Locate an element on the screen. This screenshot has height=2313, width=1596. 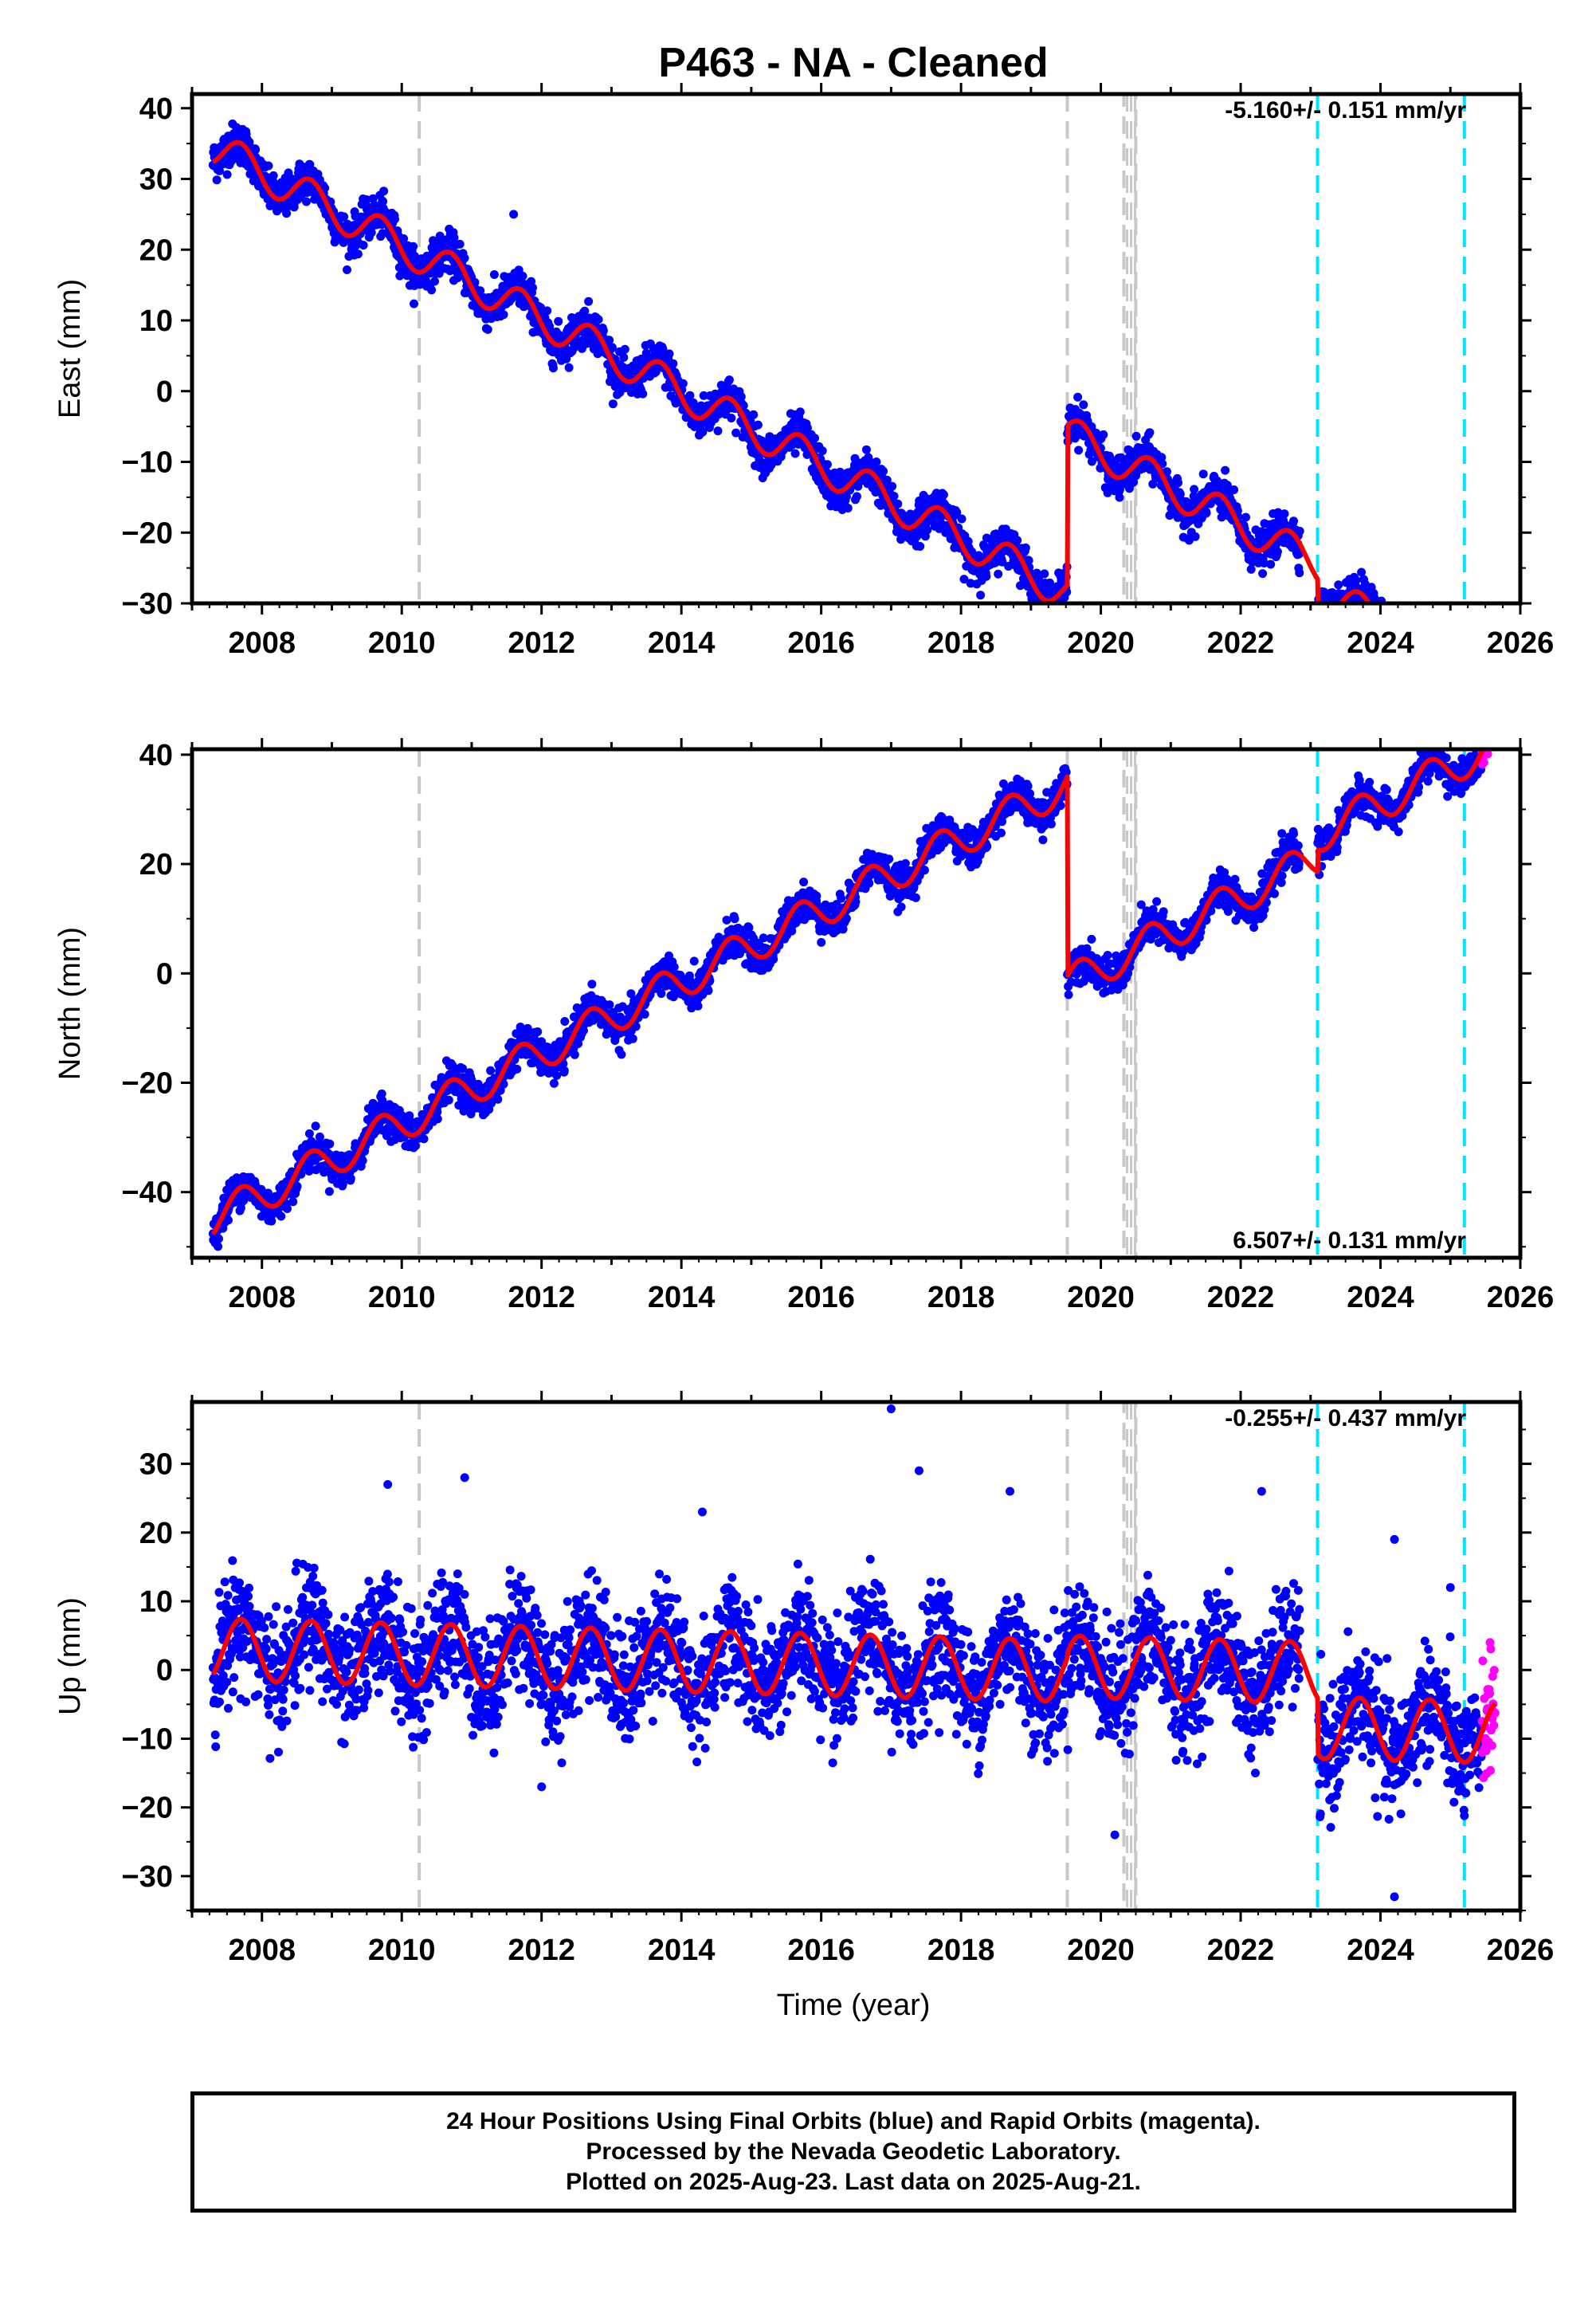
y-tick-label: −10 is located at coordinates (148, 463).